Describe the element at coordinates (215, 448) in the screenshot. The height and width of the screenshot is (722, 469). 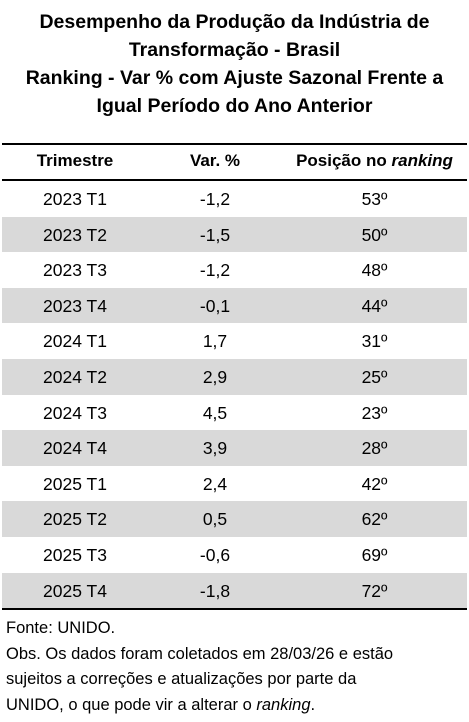
I see `cell-var: 3,9` at that location.